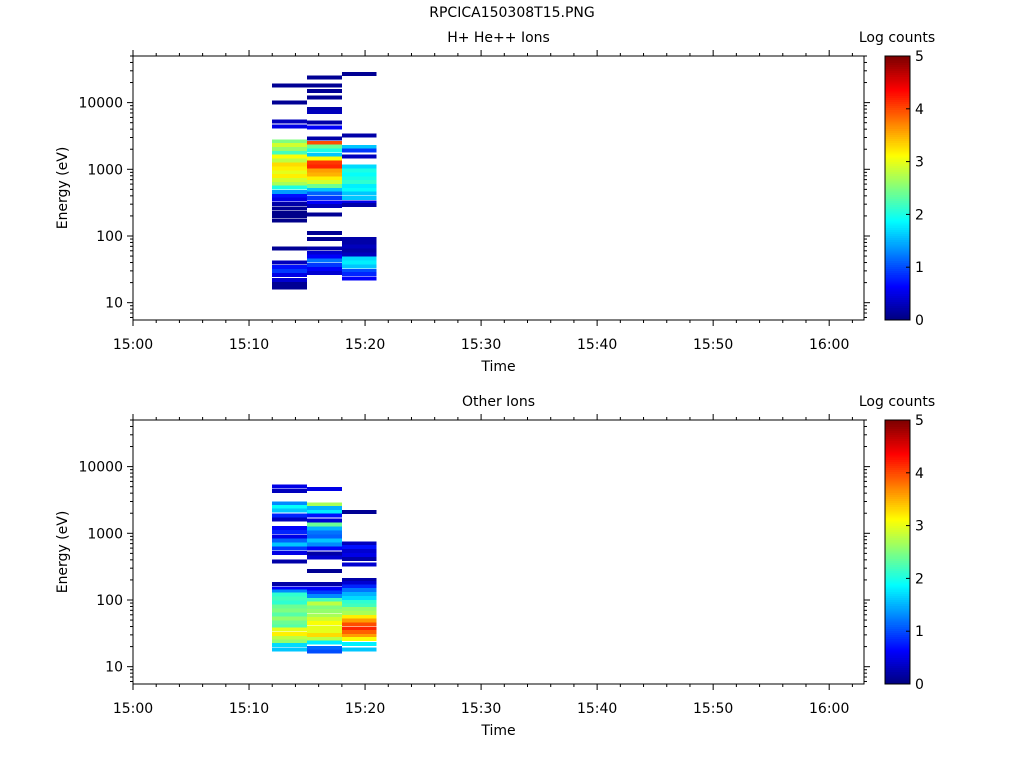 The image size is (1024, 768). Describe the element at coordinates (63, 552) in the screenshot. I see `y-axis-label: Energy (eV)` at that location.